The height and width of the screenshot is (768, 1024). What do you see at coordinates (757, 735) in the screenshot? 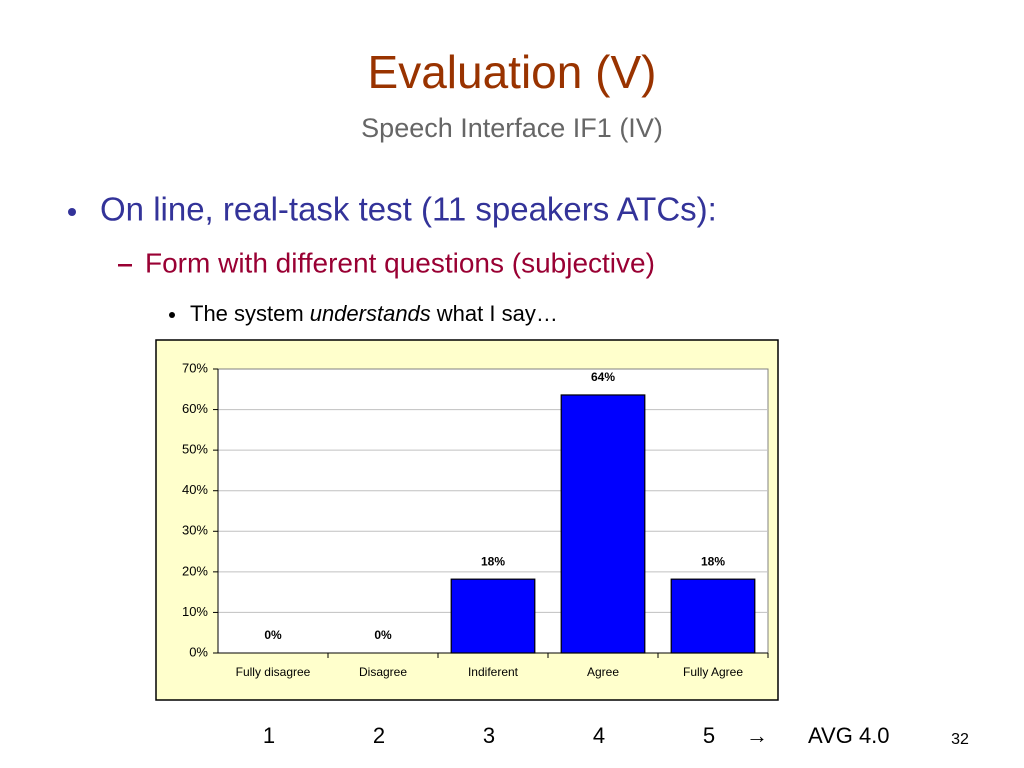
I see `arrow: →` at bounding box center [757, 735].